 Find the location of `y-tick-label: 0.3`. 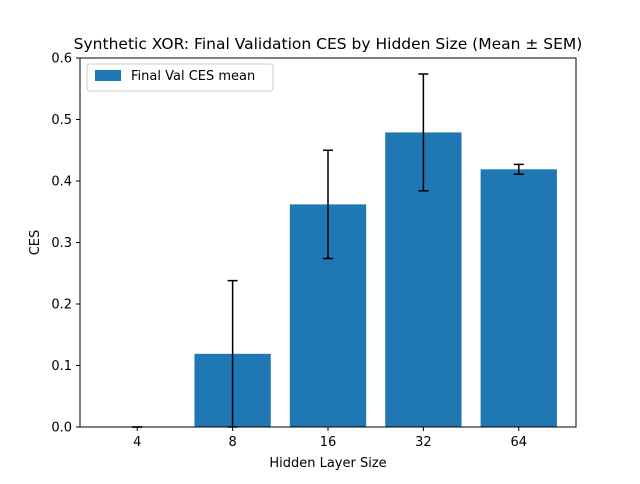

y-tick-label: 0.3 is located at coordinates (61, 243).